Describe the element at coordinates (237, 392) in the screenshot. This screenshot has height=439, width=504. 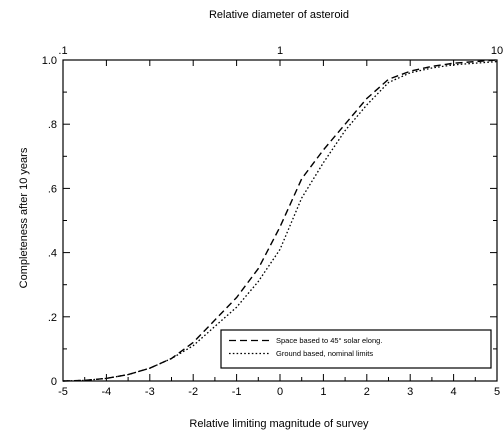
I see `x-tick-label: -1` at that location.